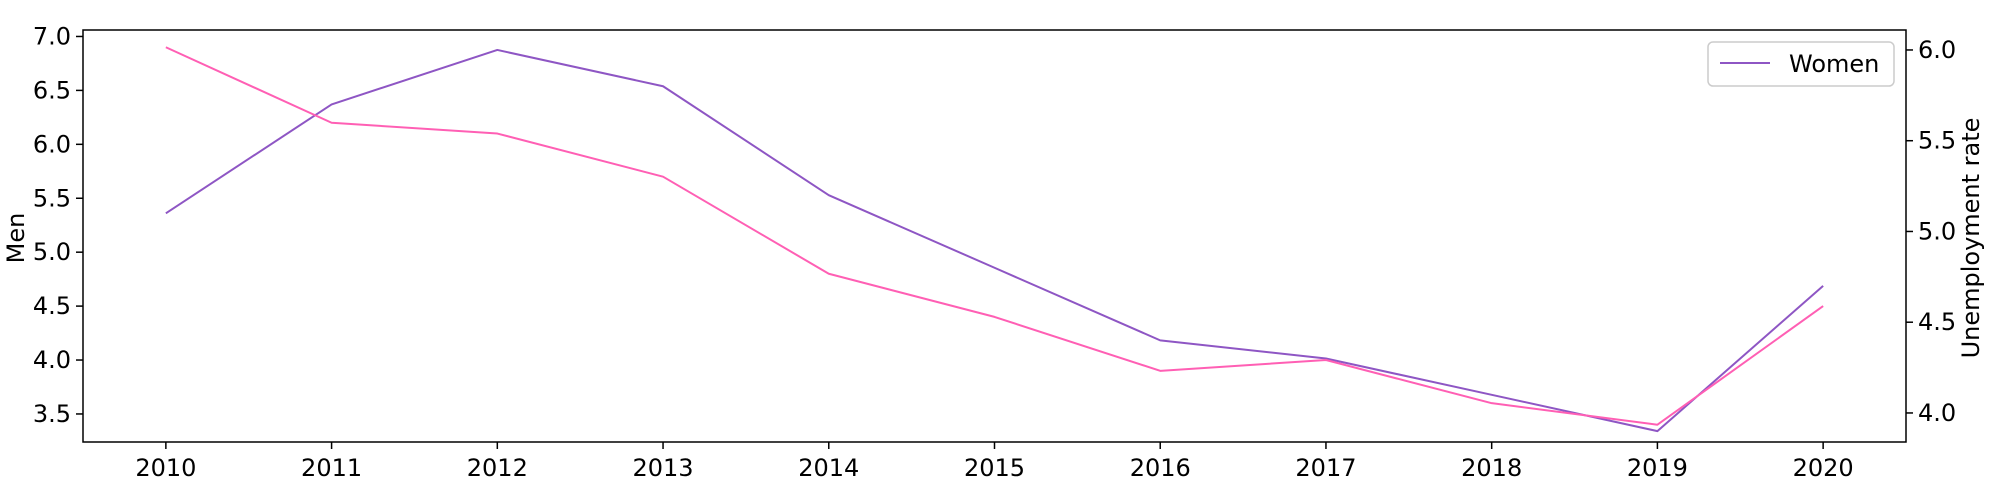 The height and width of the screenshot is (500, 2000). What do you see at coordinates (1823, 468) in the screenshot?
I see `x-tick-label: 2020` at bounding box center [1823, 468].